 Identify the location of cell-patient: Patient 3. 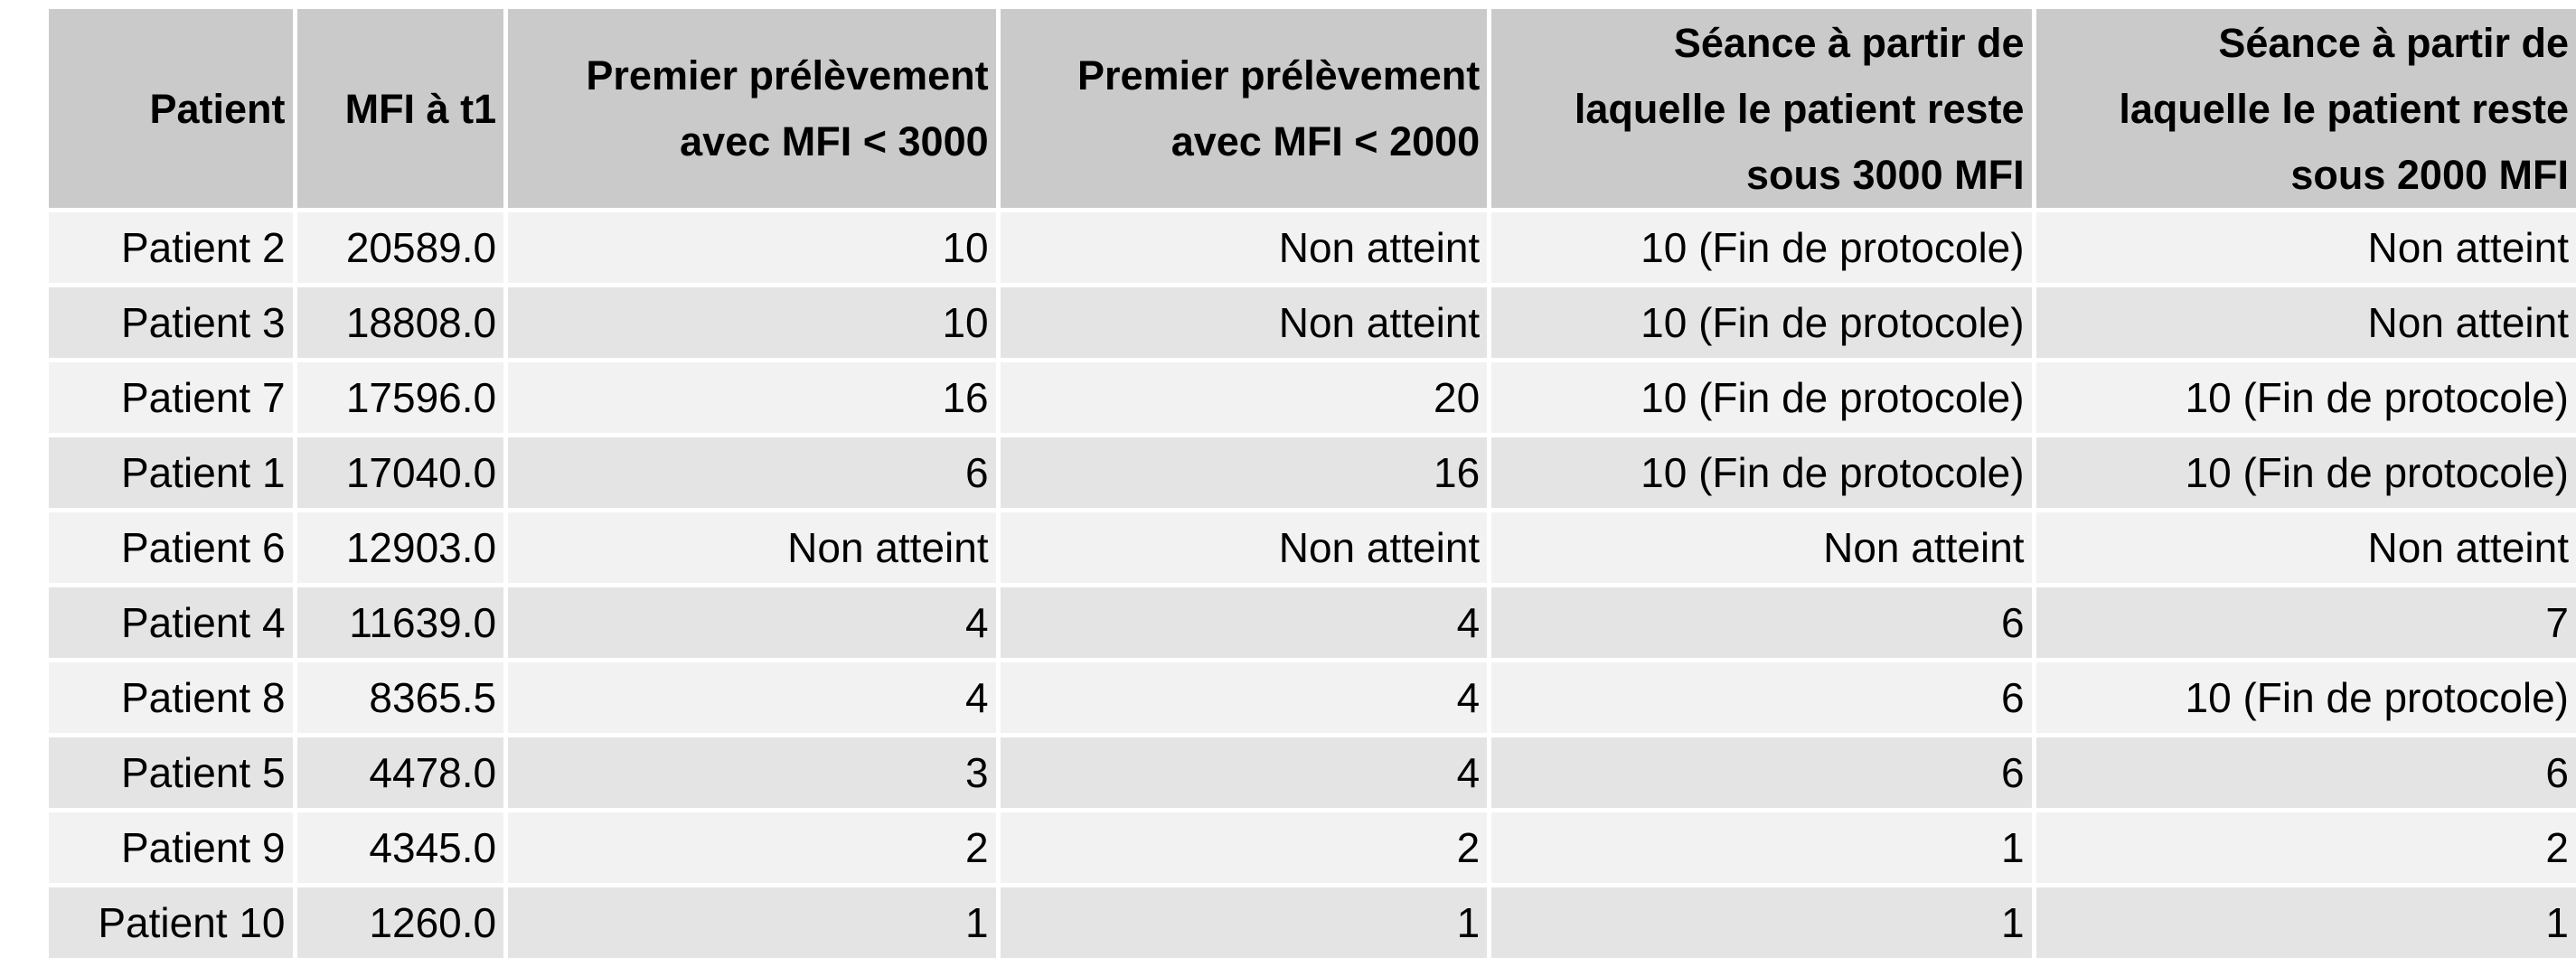
(171, 322).